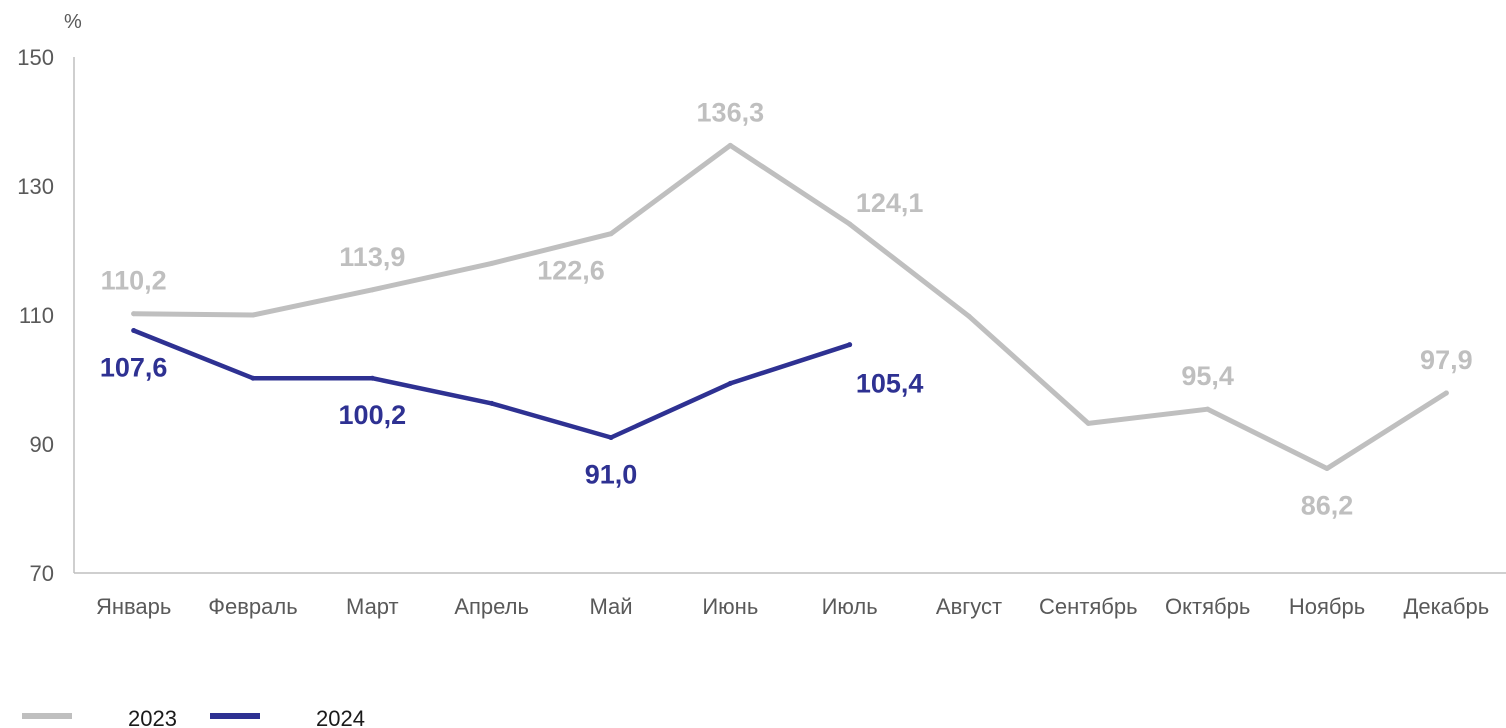 This screenshot has width=1506, height=728. I want to click on data-label-2023: 110,2, so click(134, 281).